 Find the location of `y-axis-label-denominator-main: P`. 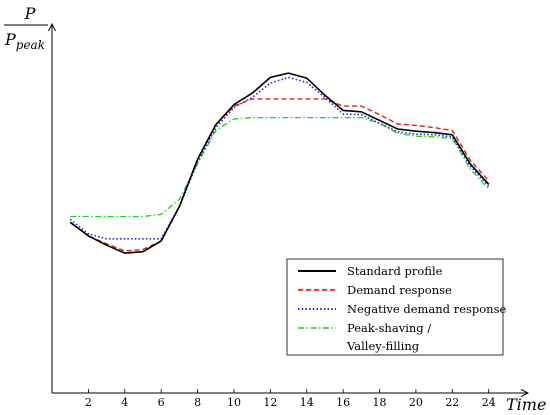

y-axis-label-denominator-main: P is located at coordinates (10, 39).